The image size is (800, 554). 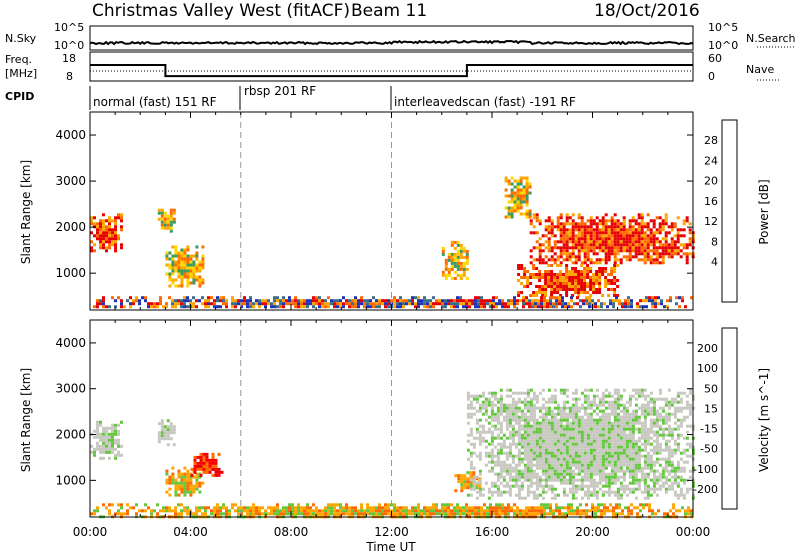 I want to click on freq-tick-high: 18, so click(x=69, y=58).